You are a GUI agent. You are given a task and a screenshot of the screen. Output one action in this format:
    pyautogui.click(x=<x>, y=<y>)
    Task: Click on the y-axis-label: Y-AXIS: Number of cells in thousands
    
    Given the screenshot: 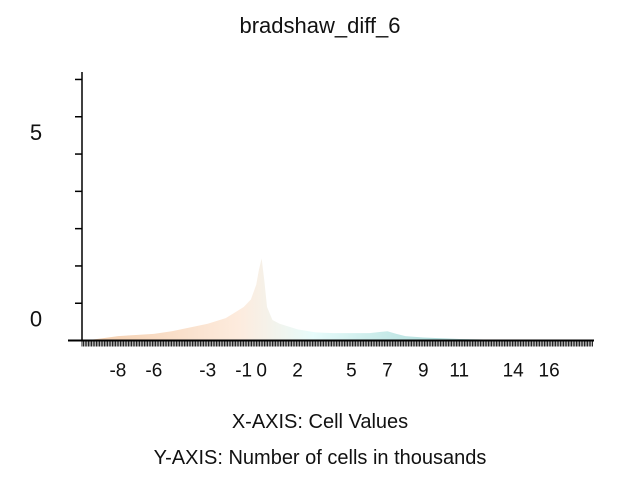 What is the action you would take?
    pyautogui.click(x=320, y=458)
    